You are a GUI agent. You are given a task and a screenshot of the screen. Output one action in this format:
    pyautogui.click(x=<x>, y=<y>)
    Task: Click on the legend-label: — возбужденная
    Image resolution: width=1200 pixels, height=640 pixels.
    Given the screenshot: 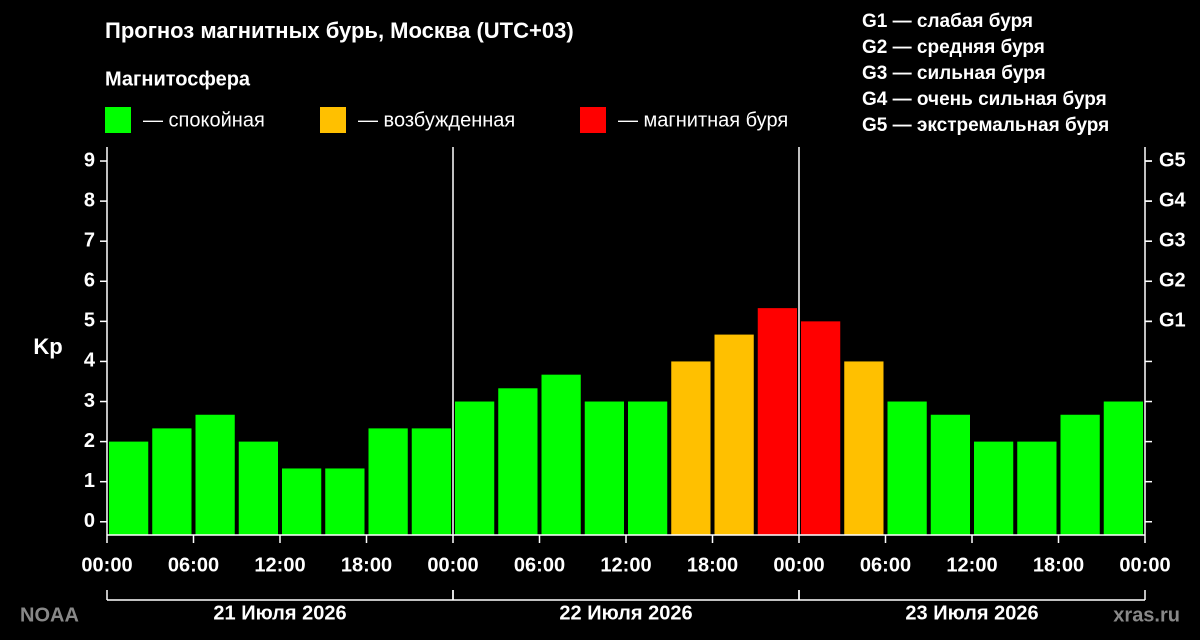 What is the action you would take?
    pyautogui.click(x=436, y=120)
    